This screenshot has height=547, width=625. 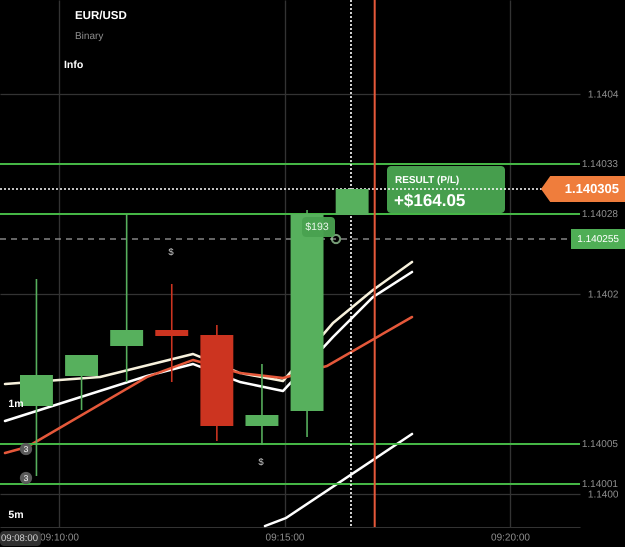 I want to click on text: 09:08:00, so click(x=19, y=538).